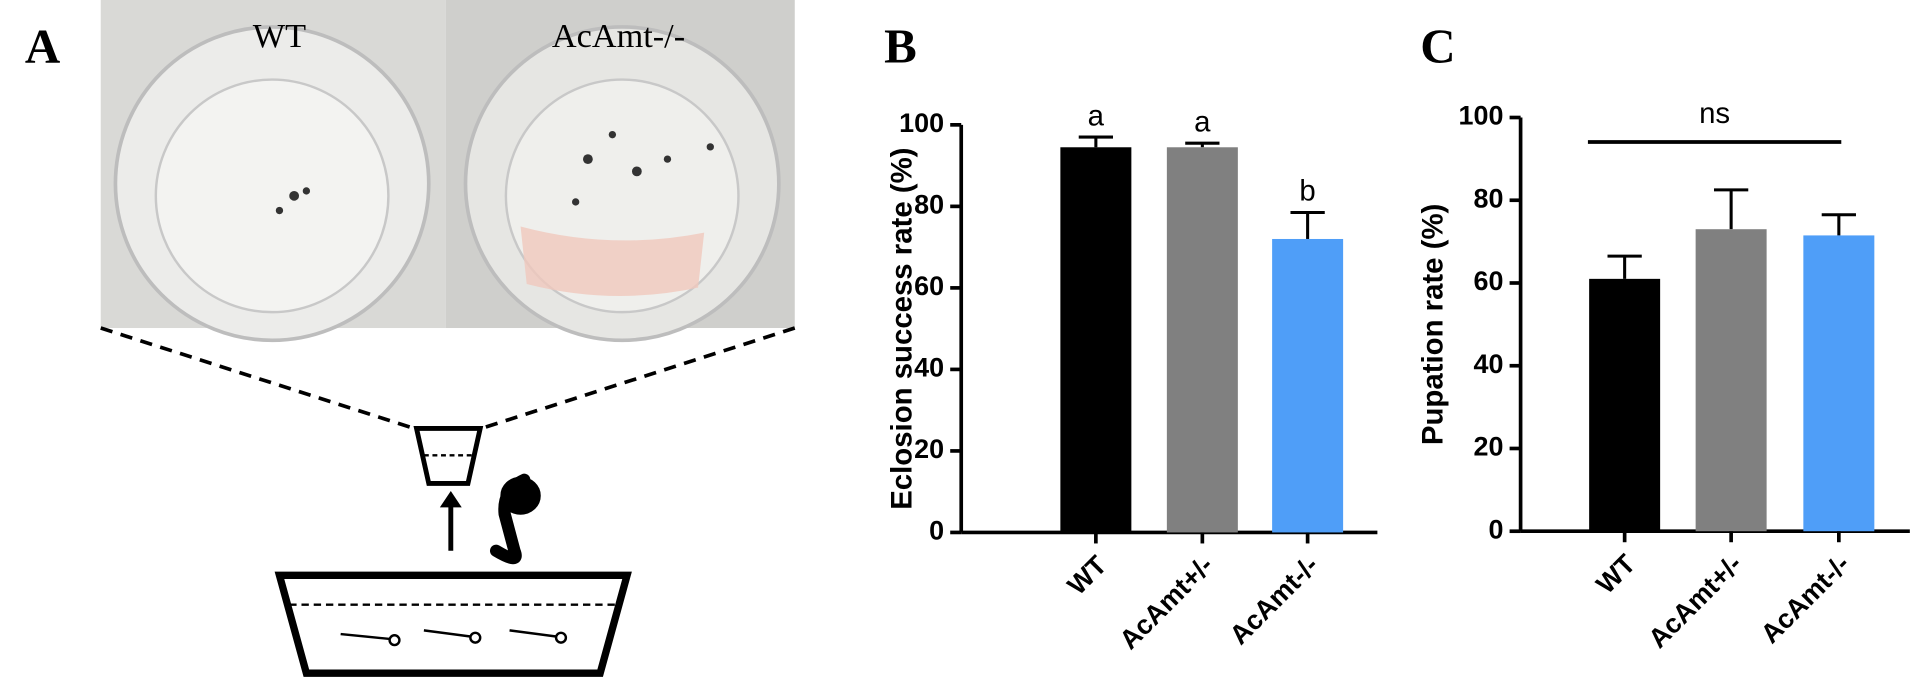 This screenshot has width=1920, height=683. What do you see at coordinates (1437, 46) in the screenshot?
I see `panel-label: C` at bounding box center [1437, 46].